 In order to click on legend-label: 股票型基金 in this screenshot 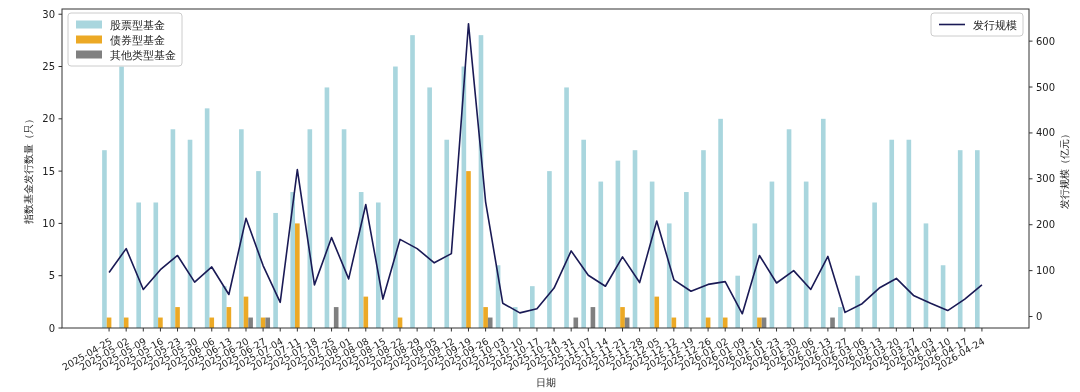, I will do `click(137, 24)`.